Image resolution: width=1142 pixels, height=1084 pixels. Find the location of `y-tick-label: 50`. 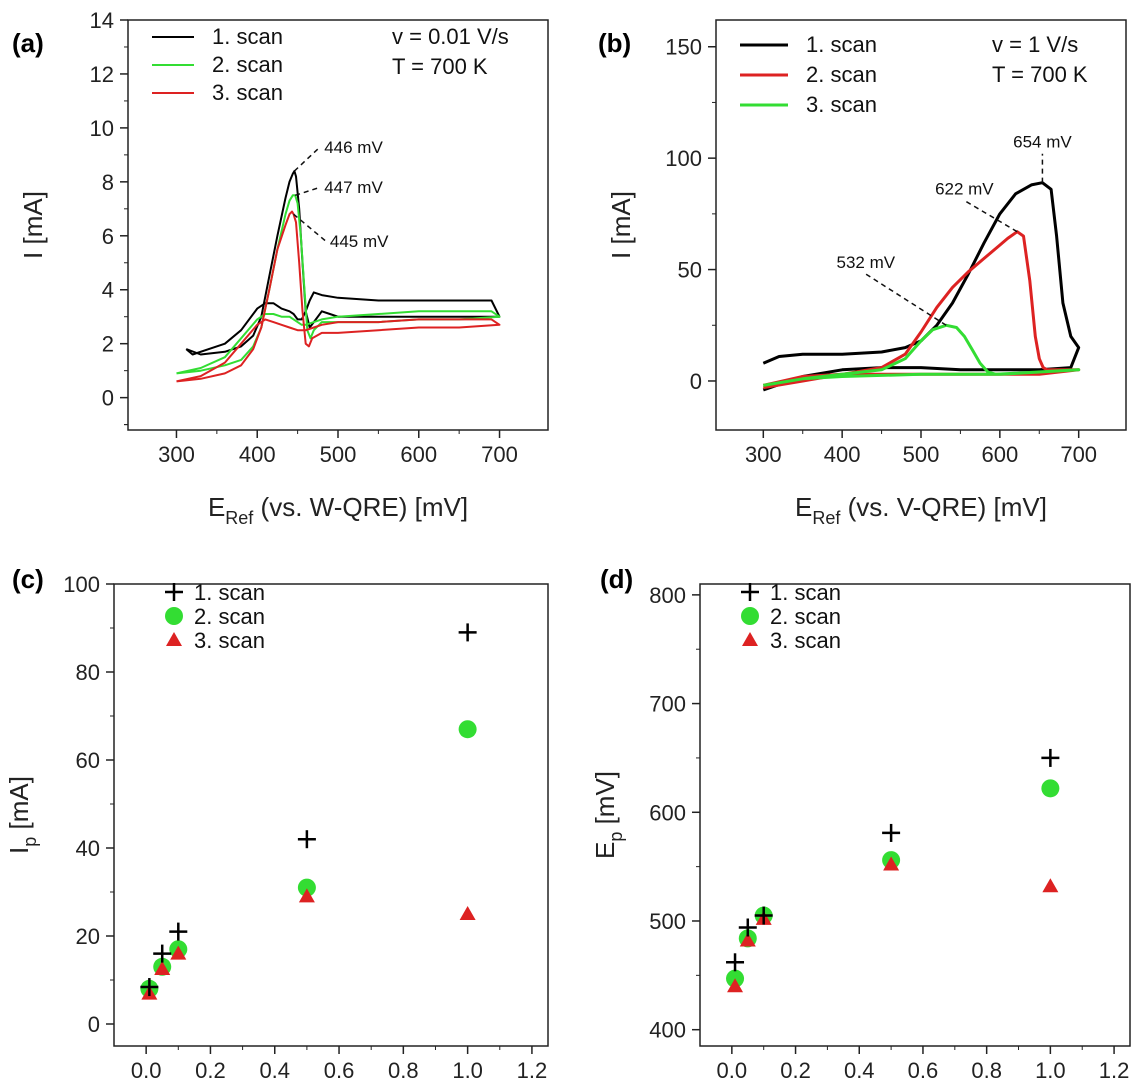

y-tick-label: 50 is located at coordinates (690, 270).